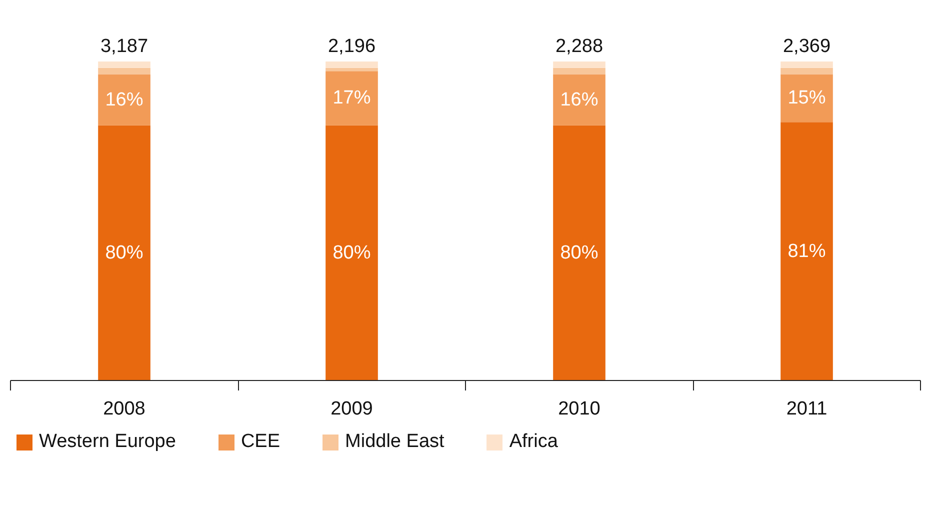 The height and width of the screenshot is (514, 930). Describe the element at coordinates (124, 46) in the screenshot. I see `annotation: 3,187` at that location.